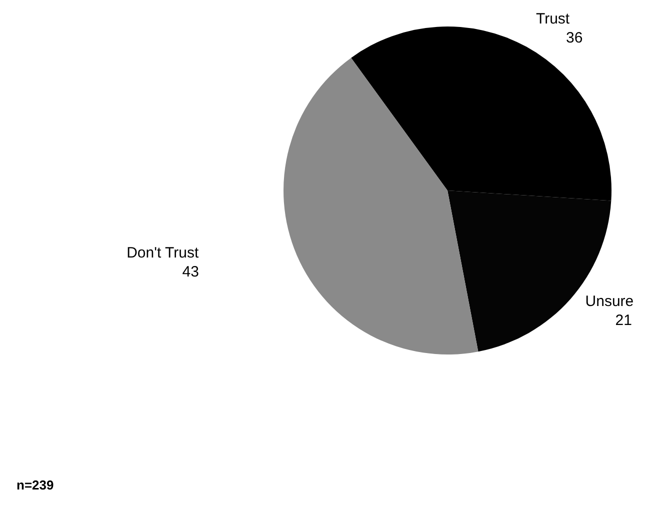  Describe the element at coordinates (623, 320) in the screenshot. I see `data-label: 21` at that location.